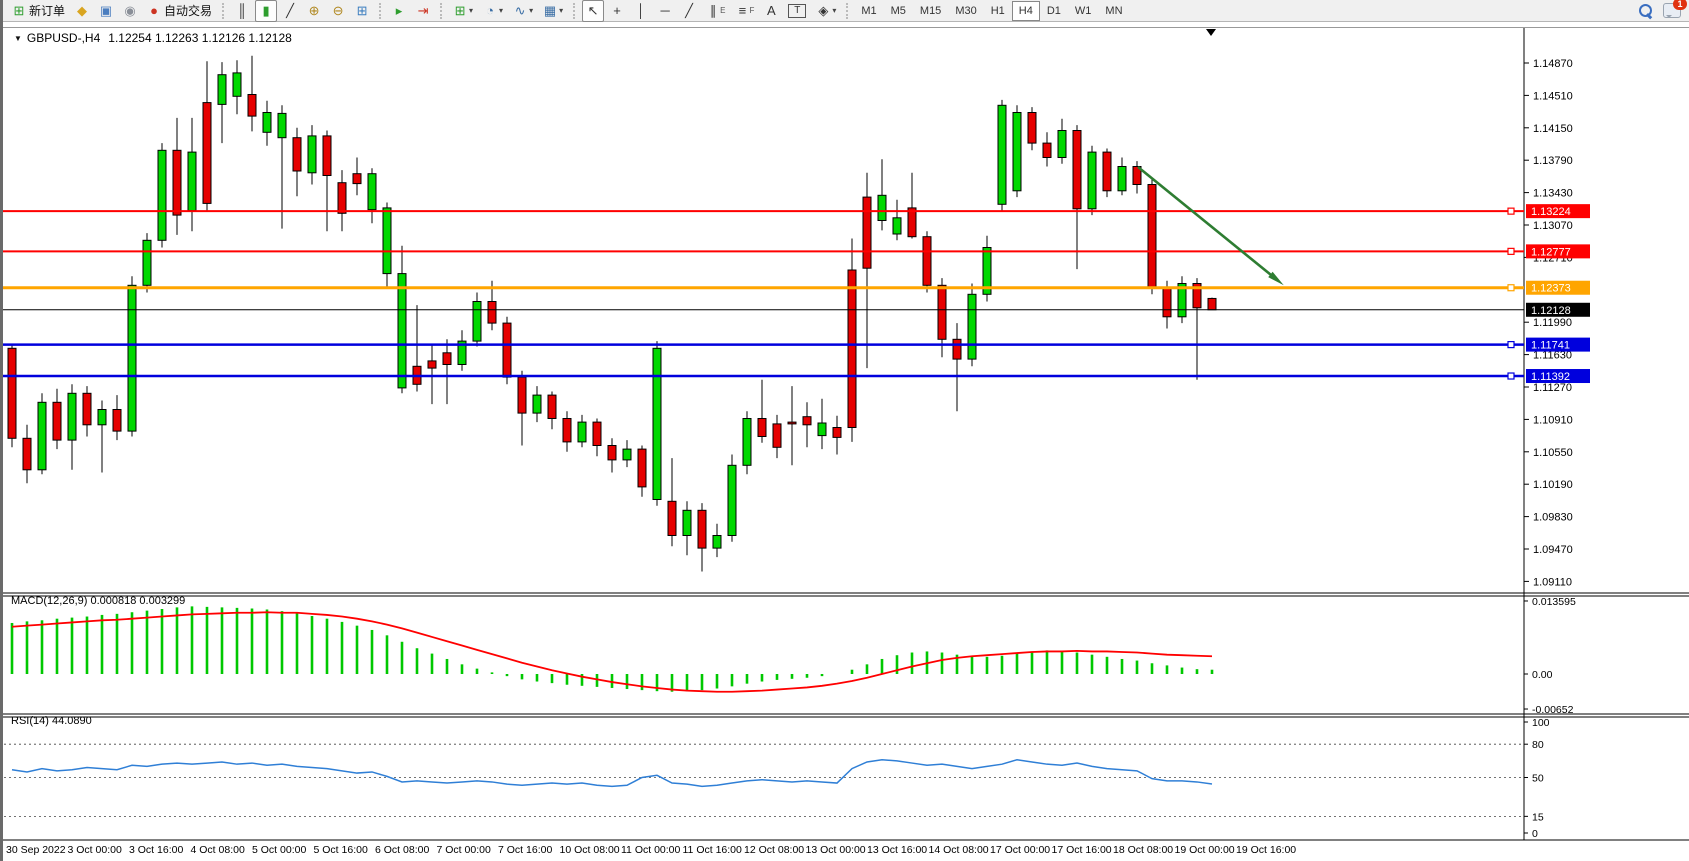 This screenshot has height=861, width=1689. Describe the element at coordinates (18, 38) in the screenshot. I see `chevron-down-icon: ▼` at that location.